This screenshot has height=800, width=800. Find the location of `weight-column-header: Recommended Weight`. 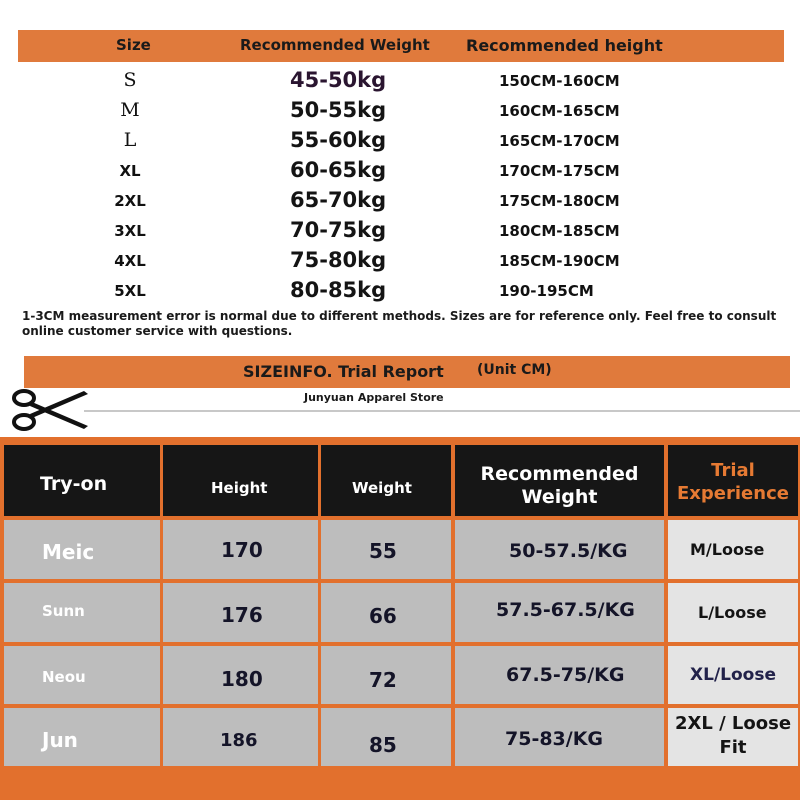

weight-column-header: Recommended Weight is located at coordinates (335, 45).